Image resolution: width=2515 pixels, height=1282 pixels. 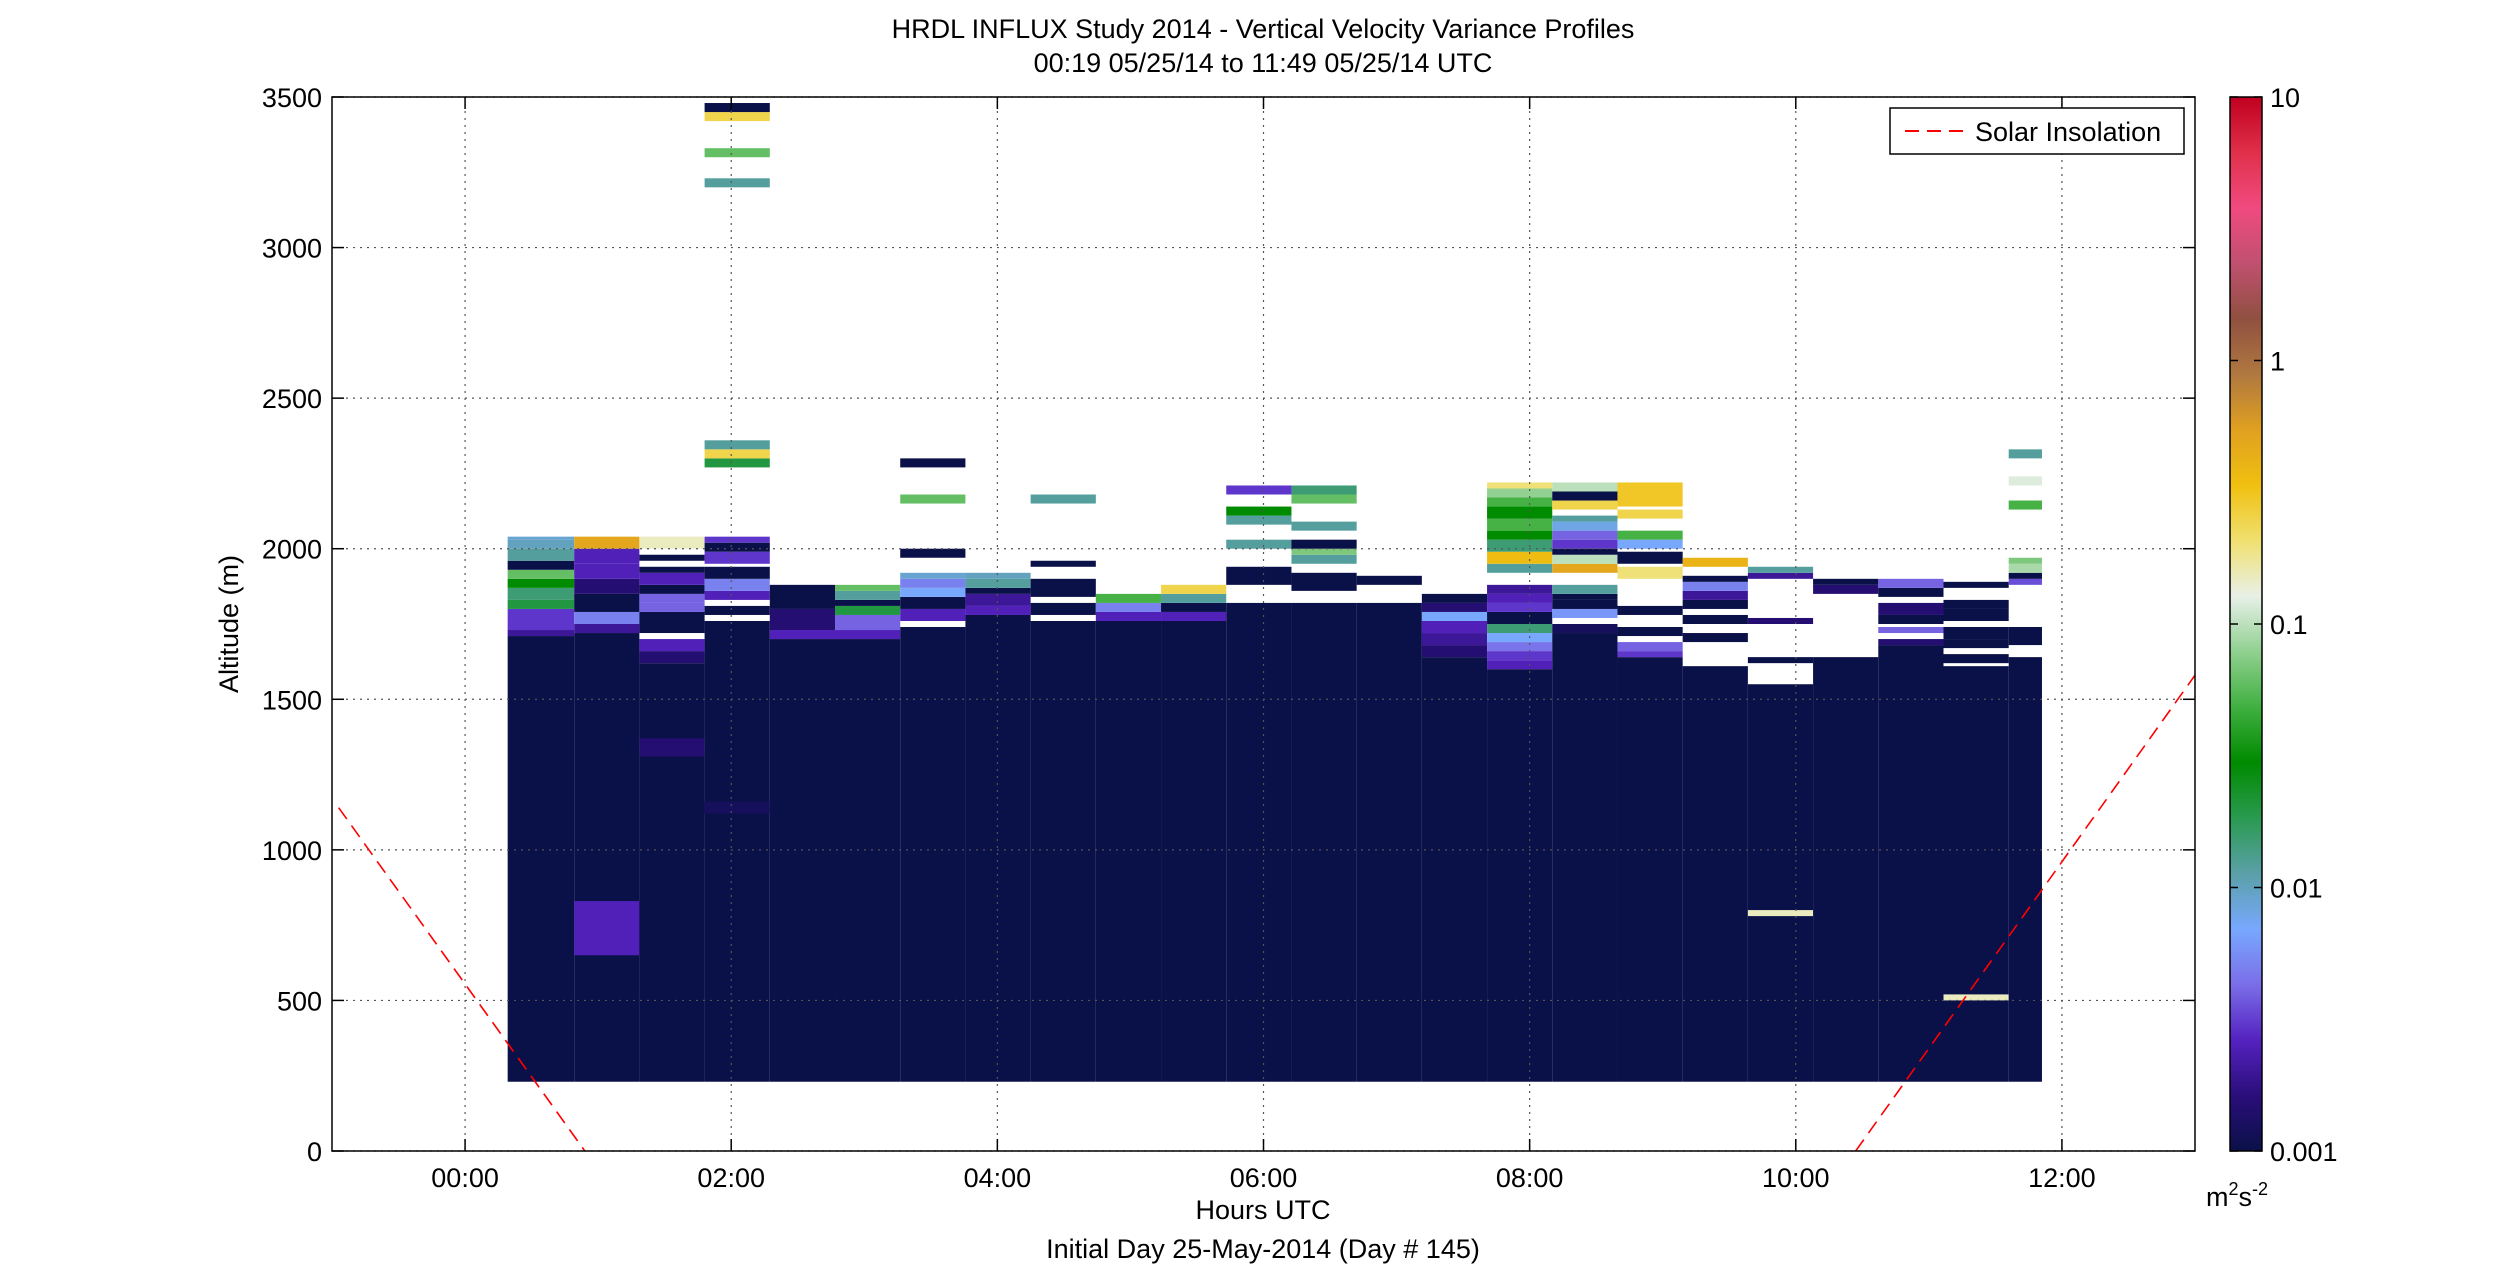 I want to click on y-tick-label: 2000, so click(x=292, y=550).